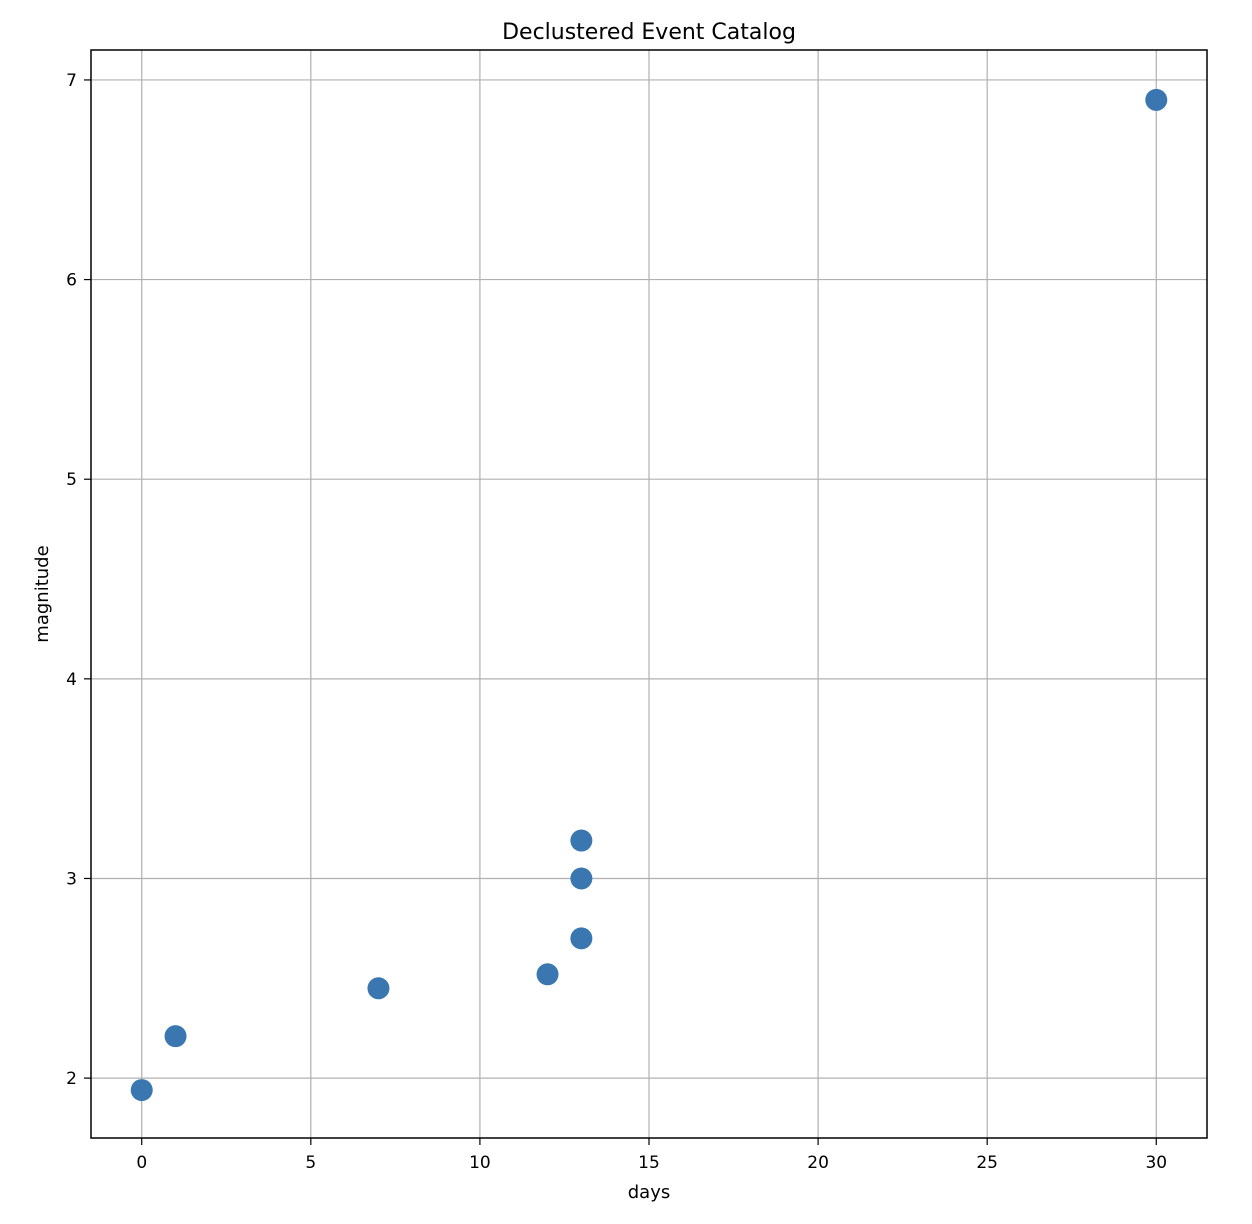 The image size is (1252, 1224). Describe the element at coordinates (480, 1163) in the screenshot. I see `x-tick-label: 10` at that location.